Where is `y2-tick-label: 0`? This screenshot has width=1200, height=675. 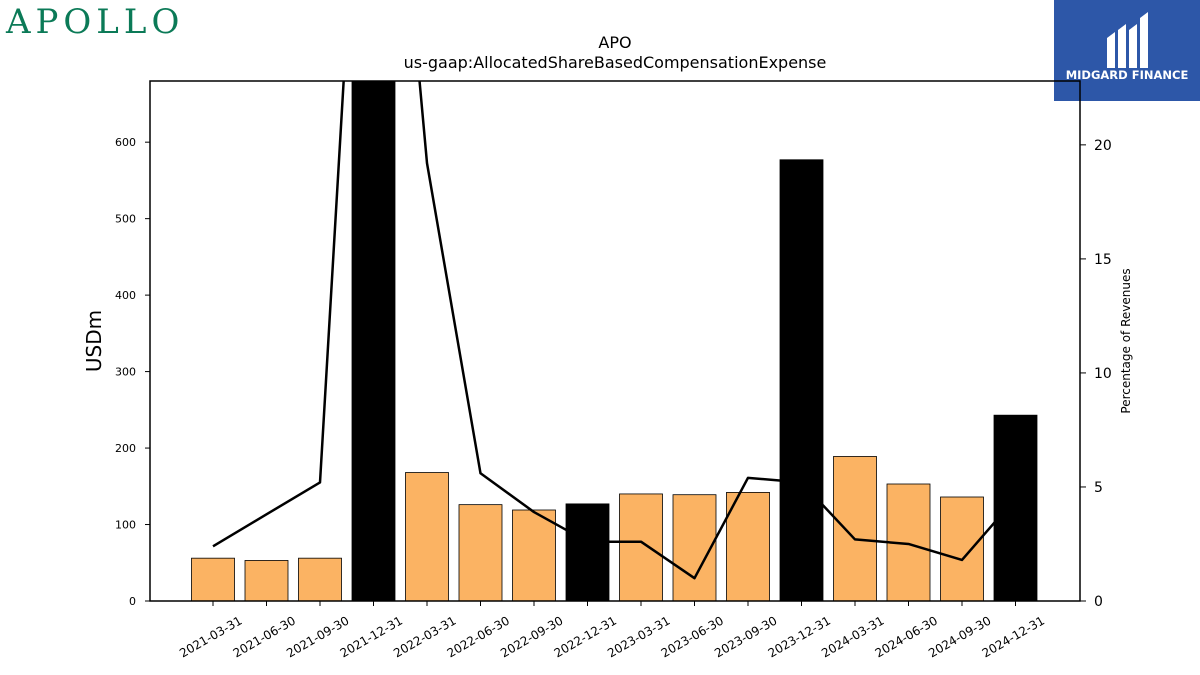
y2-tick-label: 0 is located at coordinates (1098, 602).